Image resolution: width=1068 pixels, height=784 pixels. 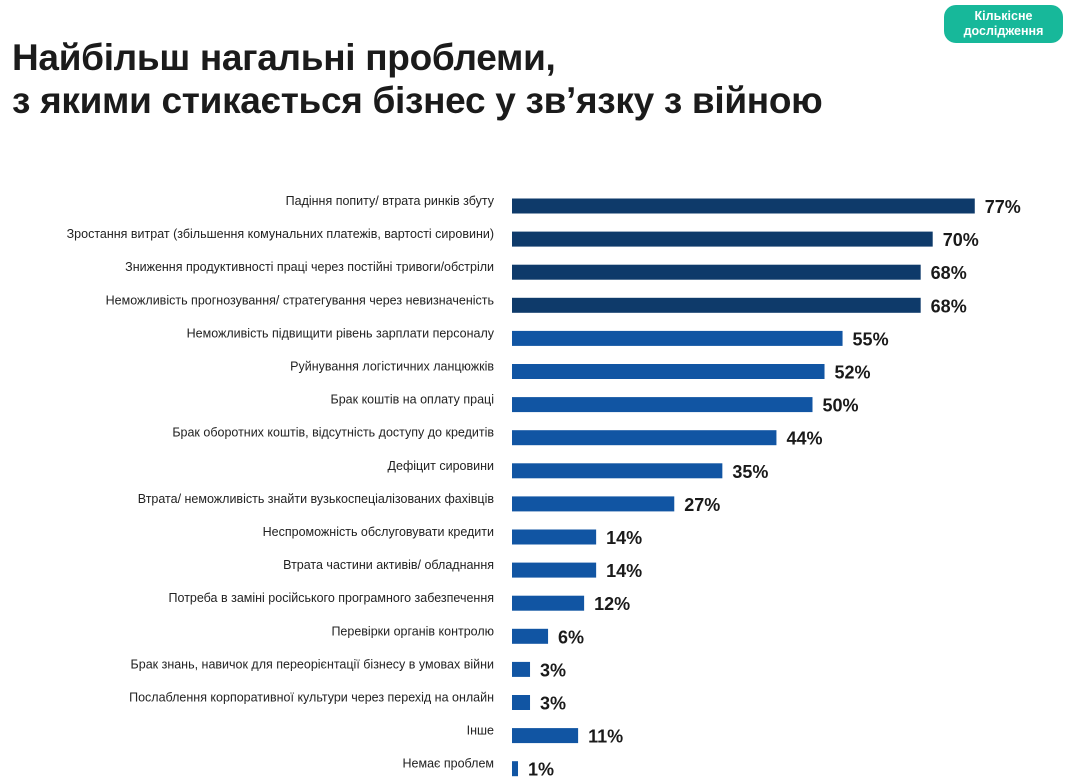 What do you see at coordinates (392, 367) in the screenshot?
I see `category-label: Руйнування логістичних ланцюжків` at bounding box center [392, 367].